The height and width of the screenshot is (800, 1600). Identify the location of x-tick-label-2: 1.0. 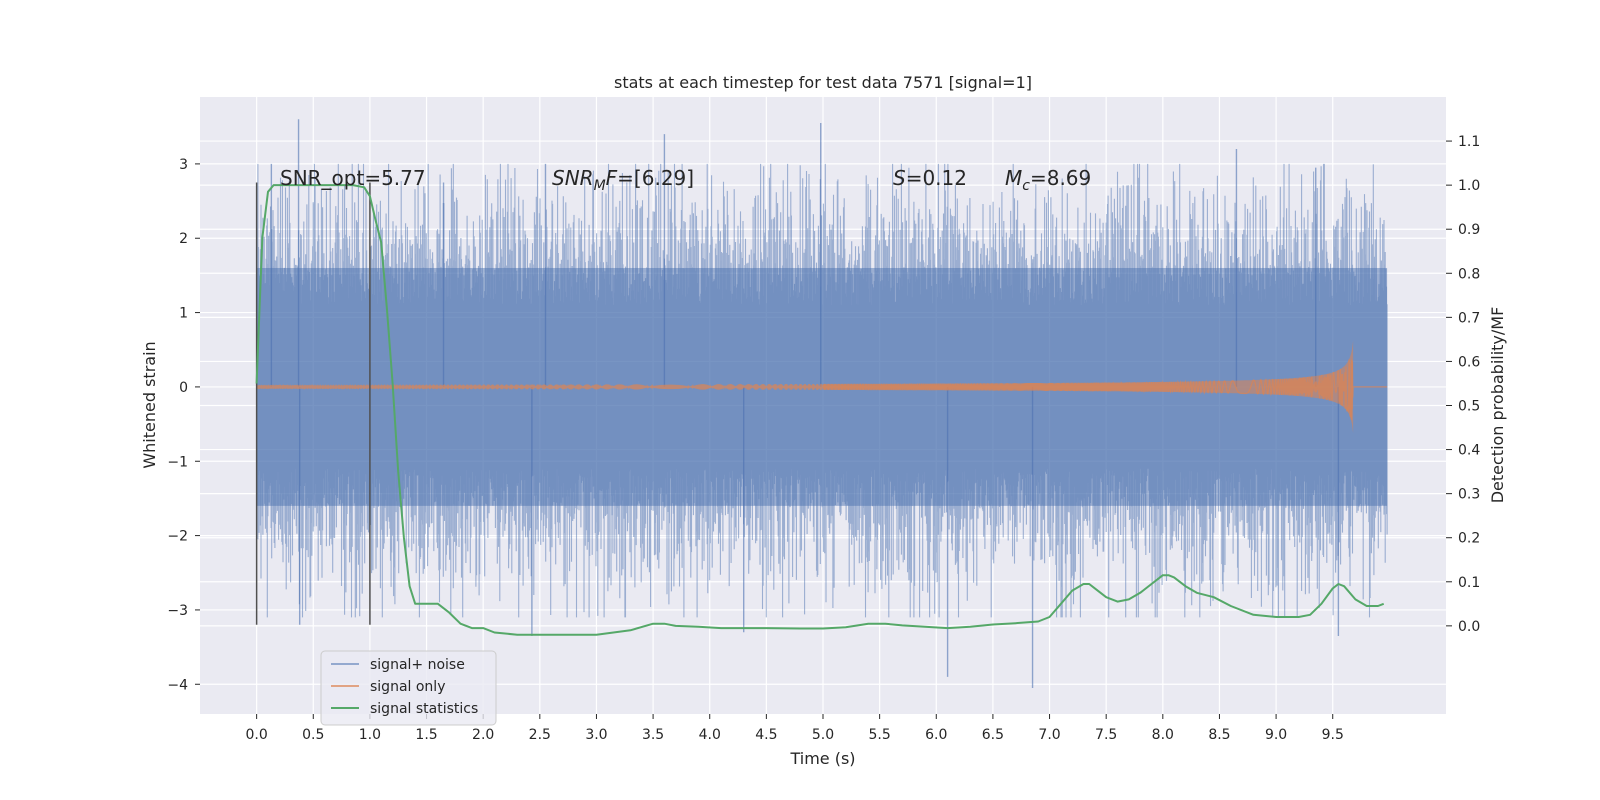
(370, 735).